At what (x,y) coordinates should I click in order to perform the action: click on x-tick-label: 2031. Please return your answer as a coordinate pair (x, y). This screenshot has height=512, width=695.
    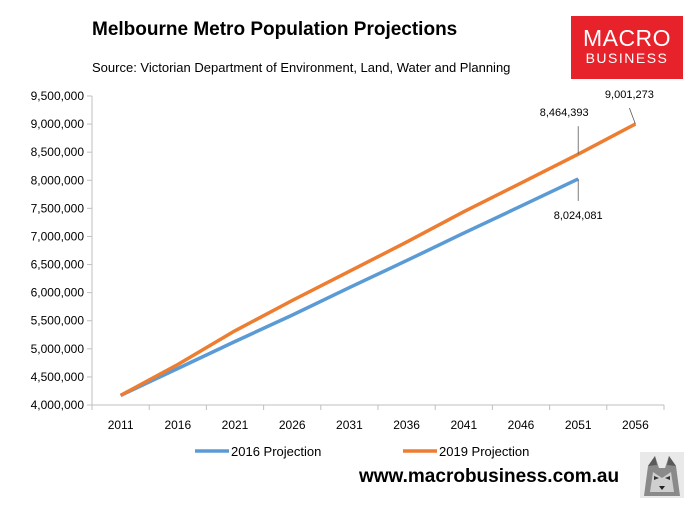
    Looking at the image, I should click on (349, 425).